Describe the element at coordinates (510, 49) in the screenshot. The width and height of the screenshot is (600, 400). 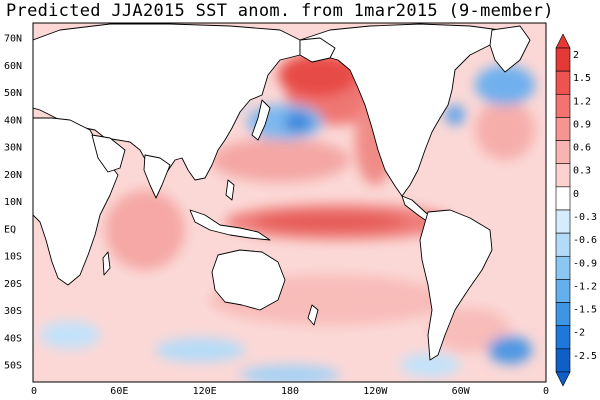
I see `landmass-greenland` at that location.